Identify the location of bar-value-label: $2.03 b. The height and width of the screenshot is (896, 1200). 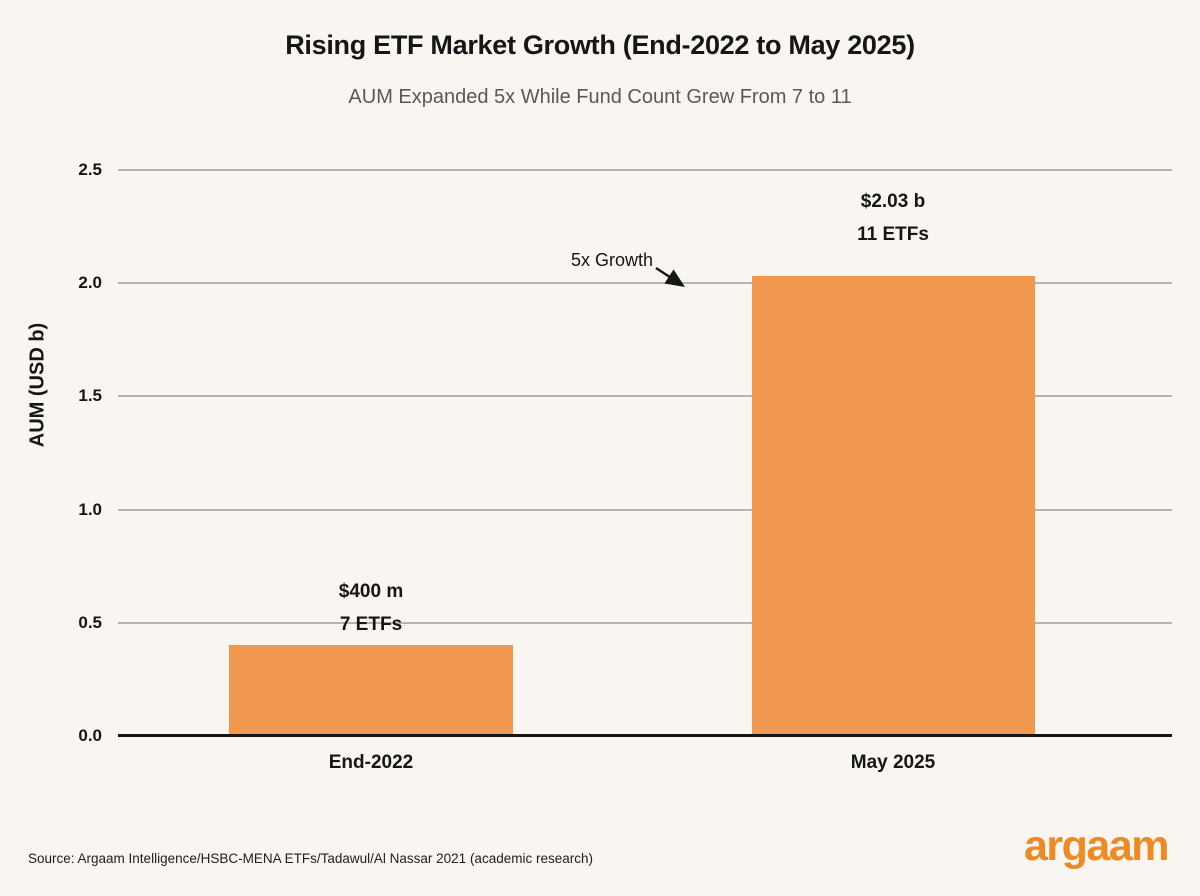
(893, 202).